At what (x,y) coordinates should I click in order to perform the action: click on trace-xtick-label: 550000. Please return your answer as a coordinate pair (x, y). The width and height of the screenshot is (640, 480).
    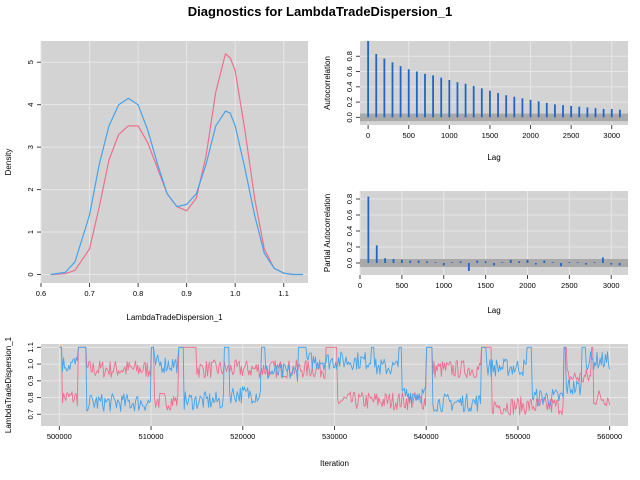
    Looking at the image, I should click on (517, 436).